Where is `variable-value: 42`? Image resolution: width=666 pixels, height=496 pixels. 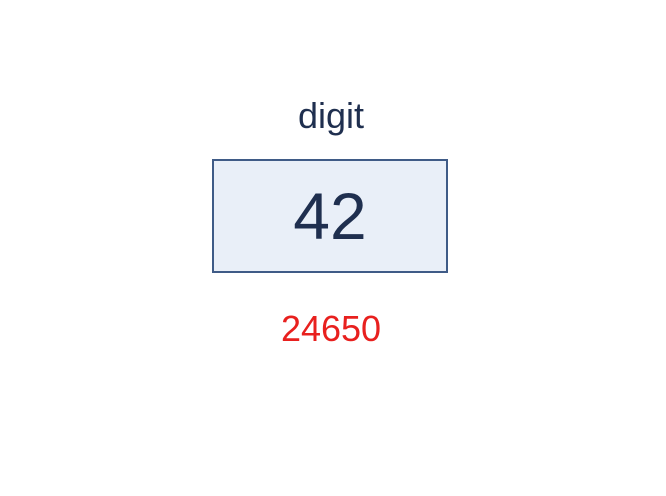
variable-value: 42 is located at coordinates (330, 216).